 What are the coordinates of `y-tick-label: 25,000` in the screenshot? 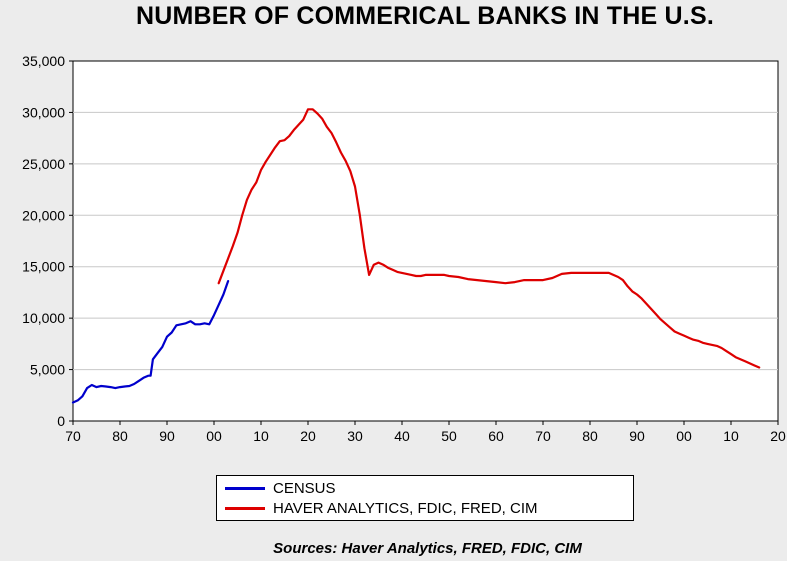 It's located at (43, 164).